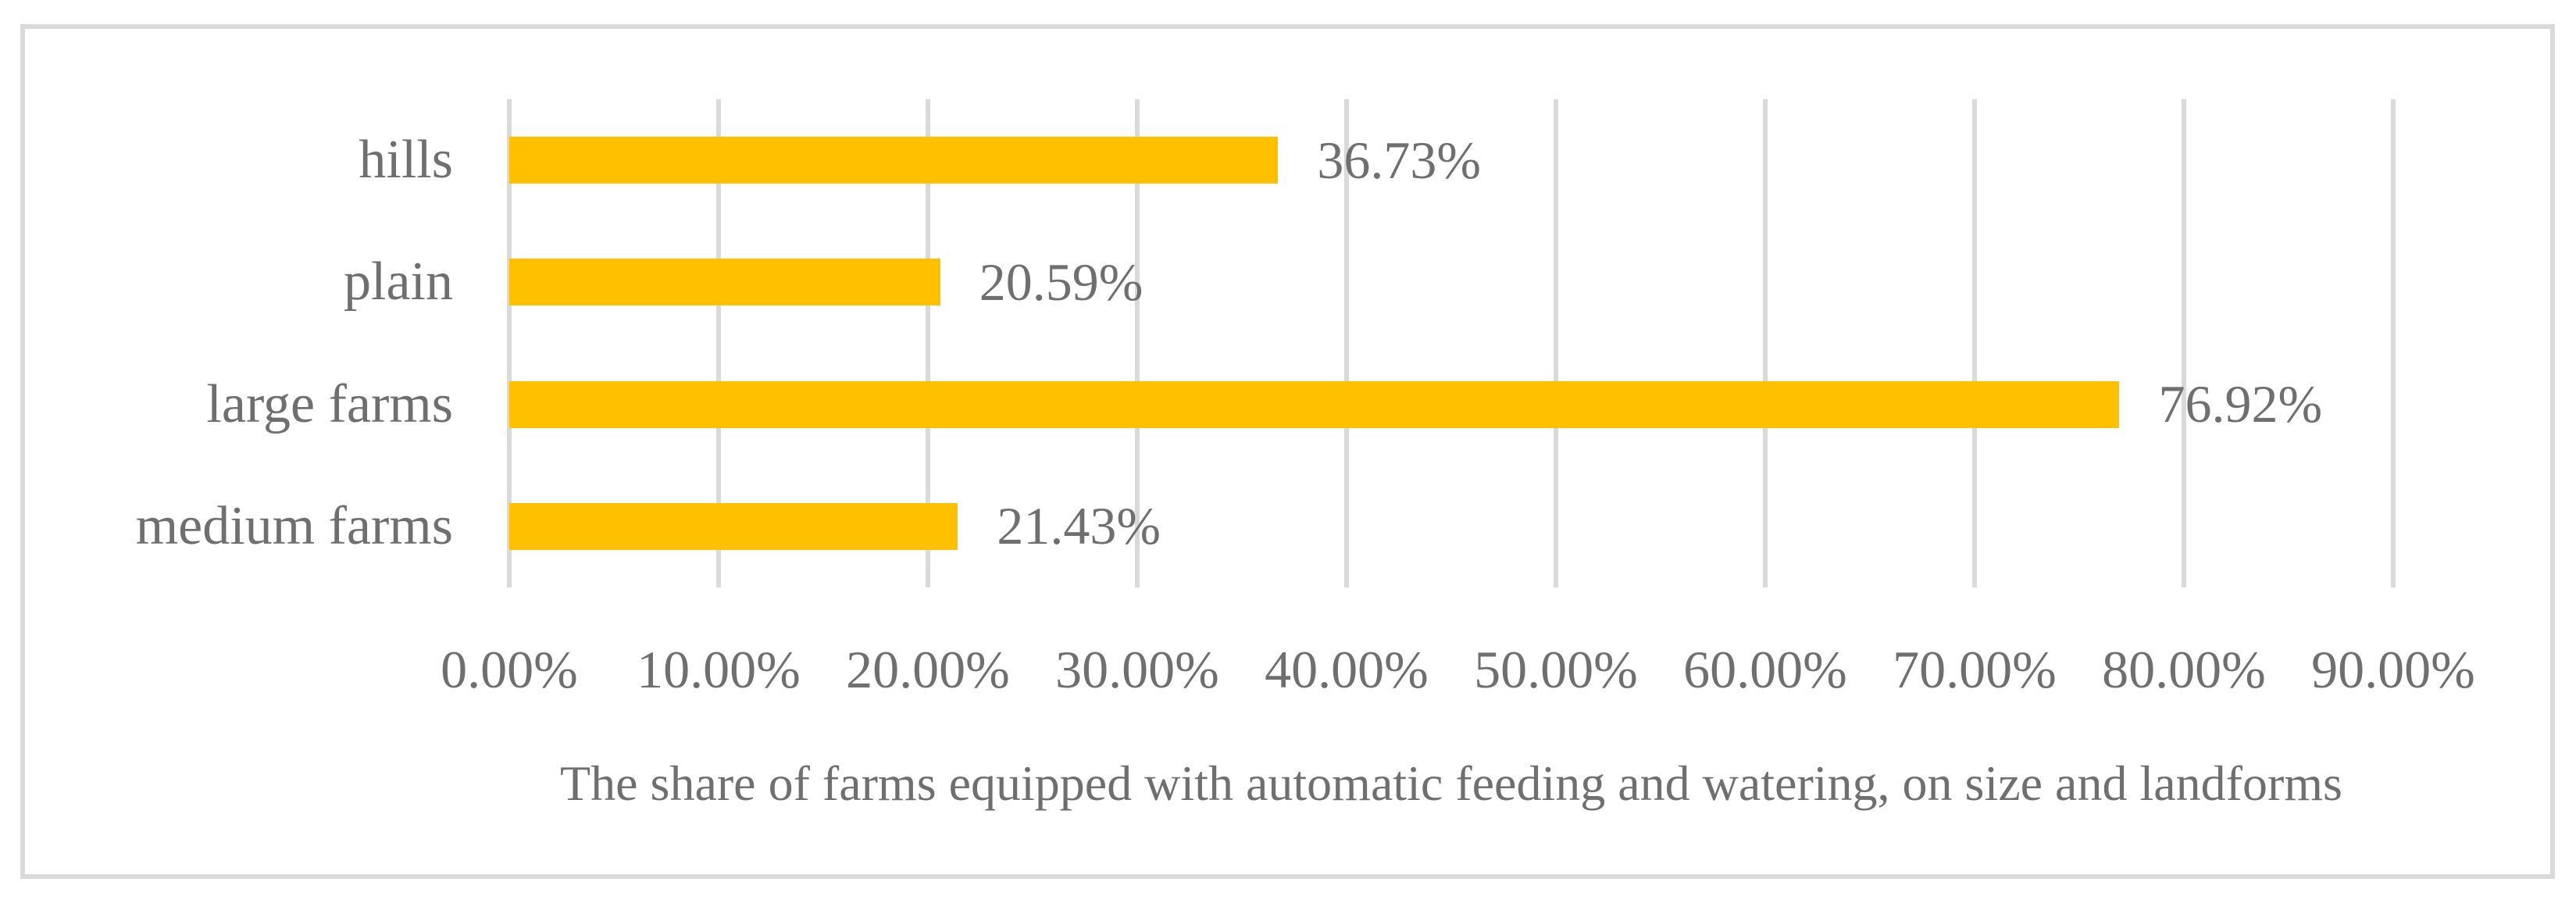  I want to click on category-label: large farms, so click(329, 404).